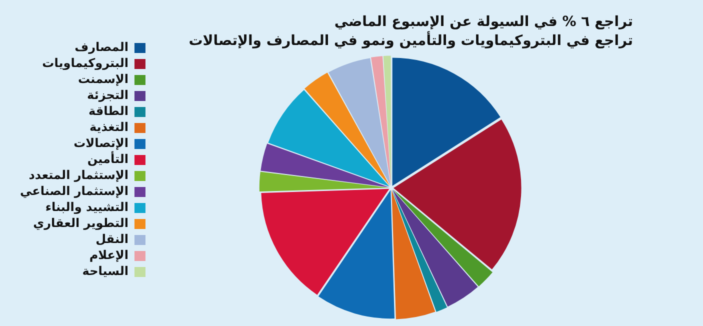  I want to click on legend-label: التغذية, so click(108, 127).